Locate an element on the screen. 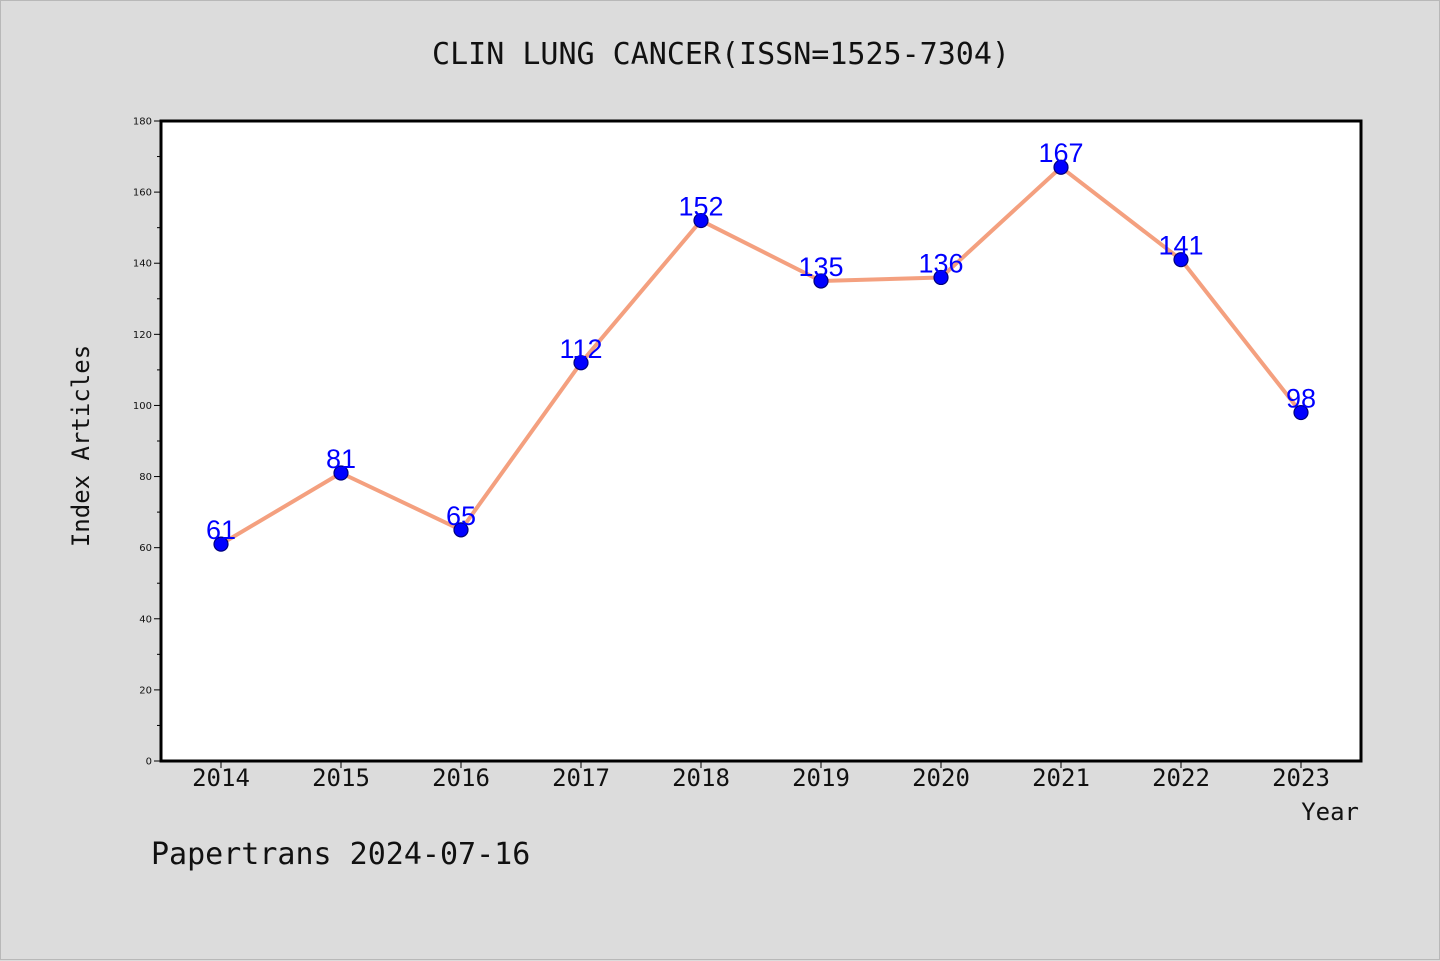 The height and width of the screenshot is (961, 1440). y-tick-label: 120 is located at coordinates (142, 335).